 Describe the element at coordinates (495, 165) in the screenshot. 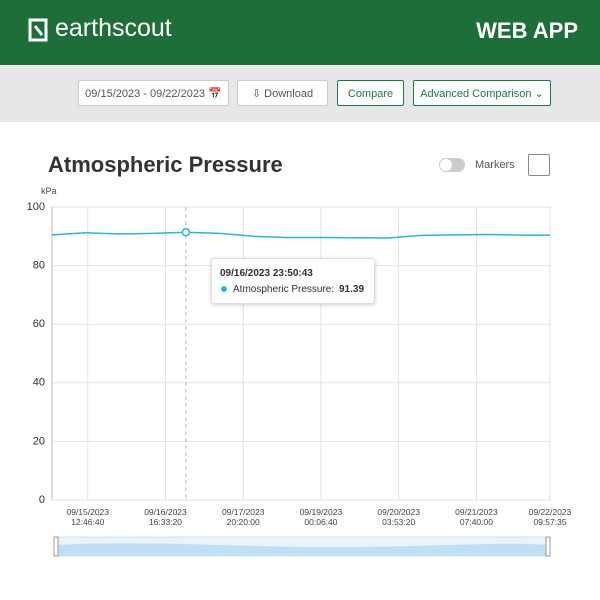

I see `markers-label: Markers` at that location.